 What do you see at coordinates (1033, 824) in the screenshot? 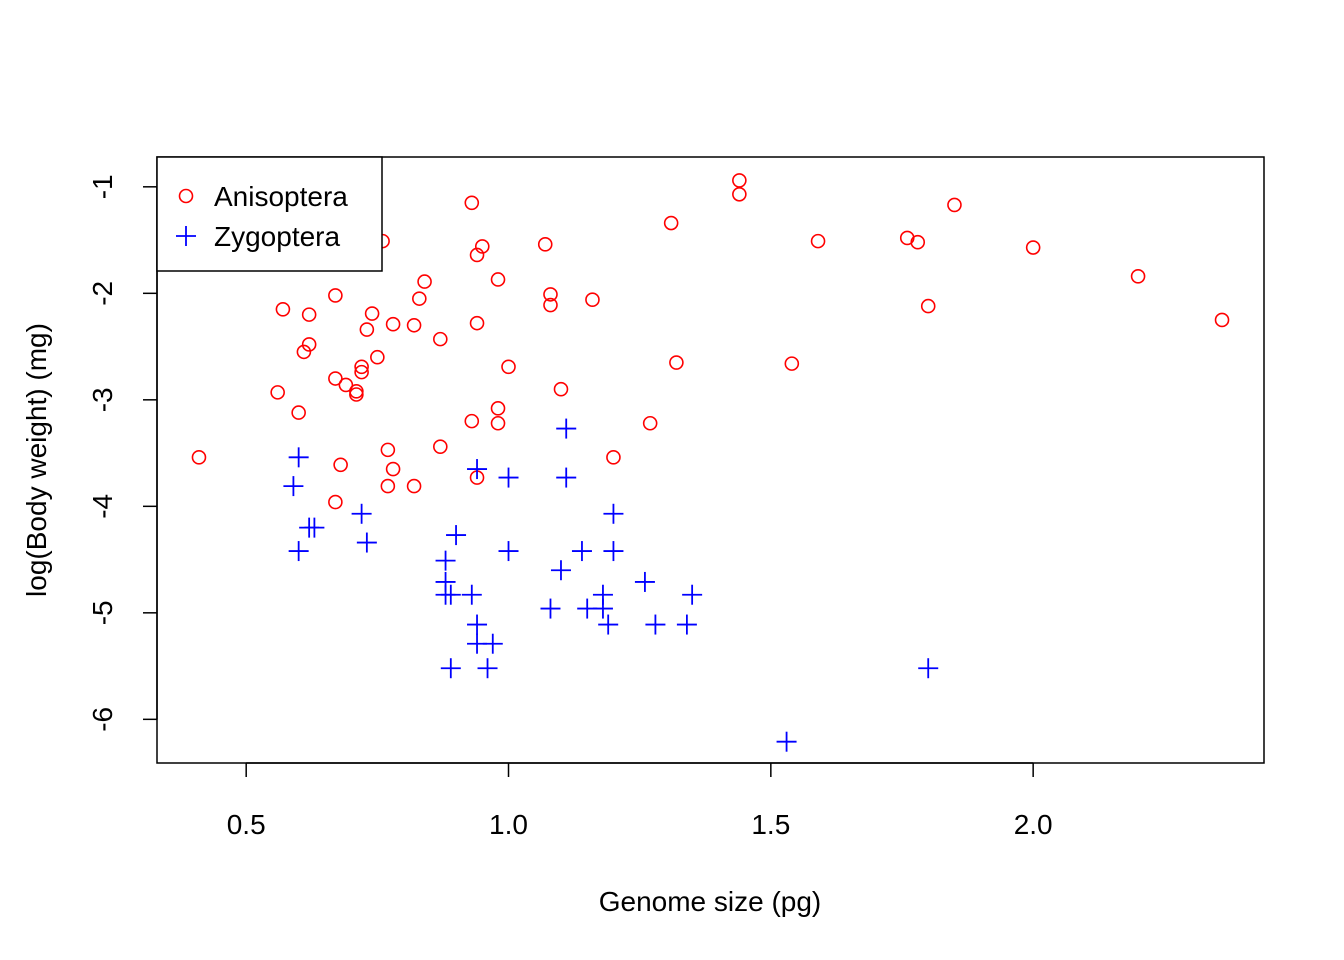
I see `x-tick-label: 2.0` at bounding box center [1033, 824].